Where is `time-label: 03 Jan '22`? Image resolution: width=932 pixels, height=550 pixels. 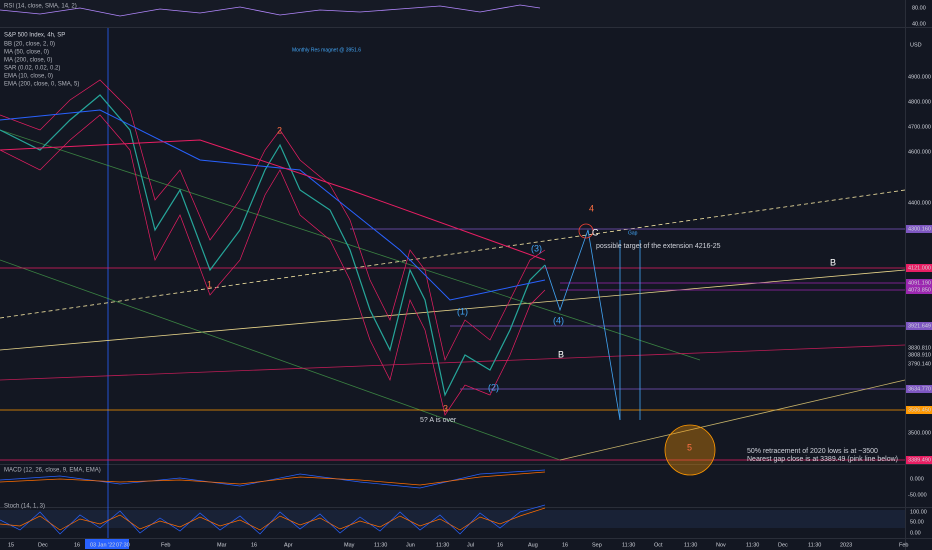
time-label: 03 Jan '22 is located at coordinates (102, 545).